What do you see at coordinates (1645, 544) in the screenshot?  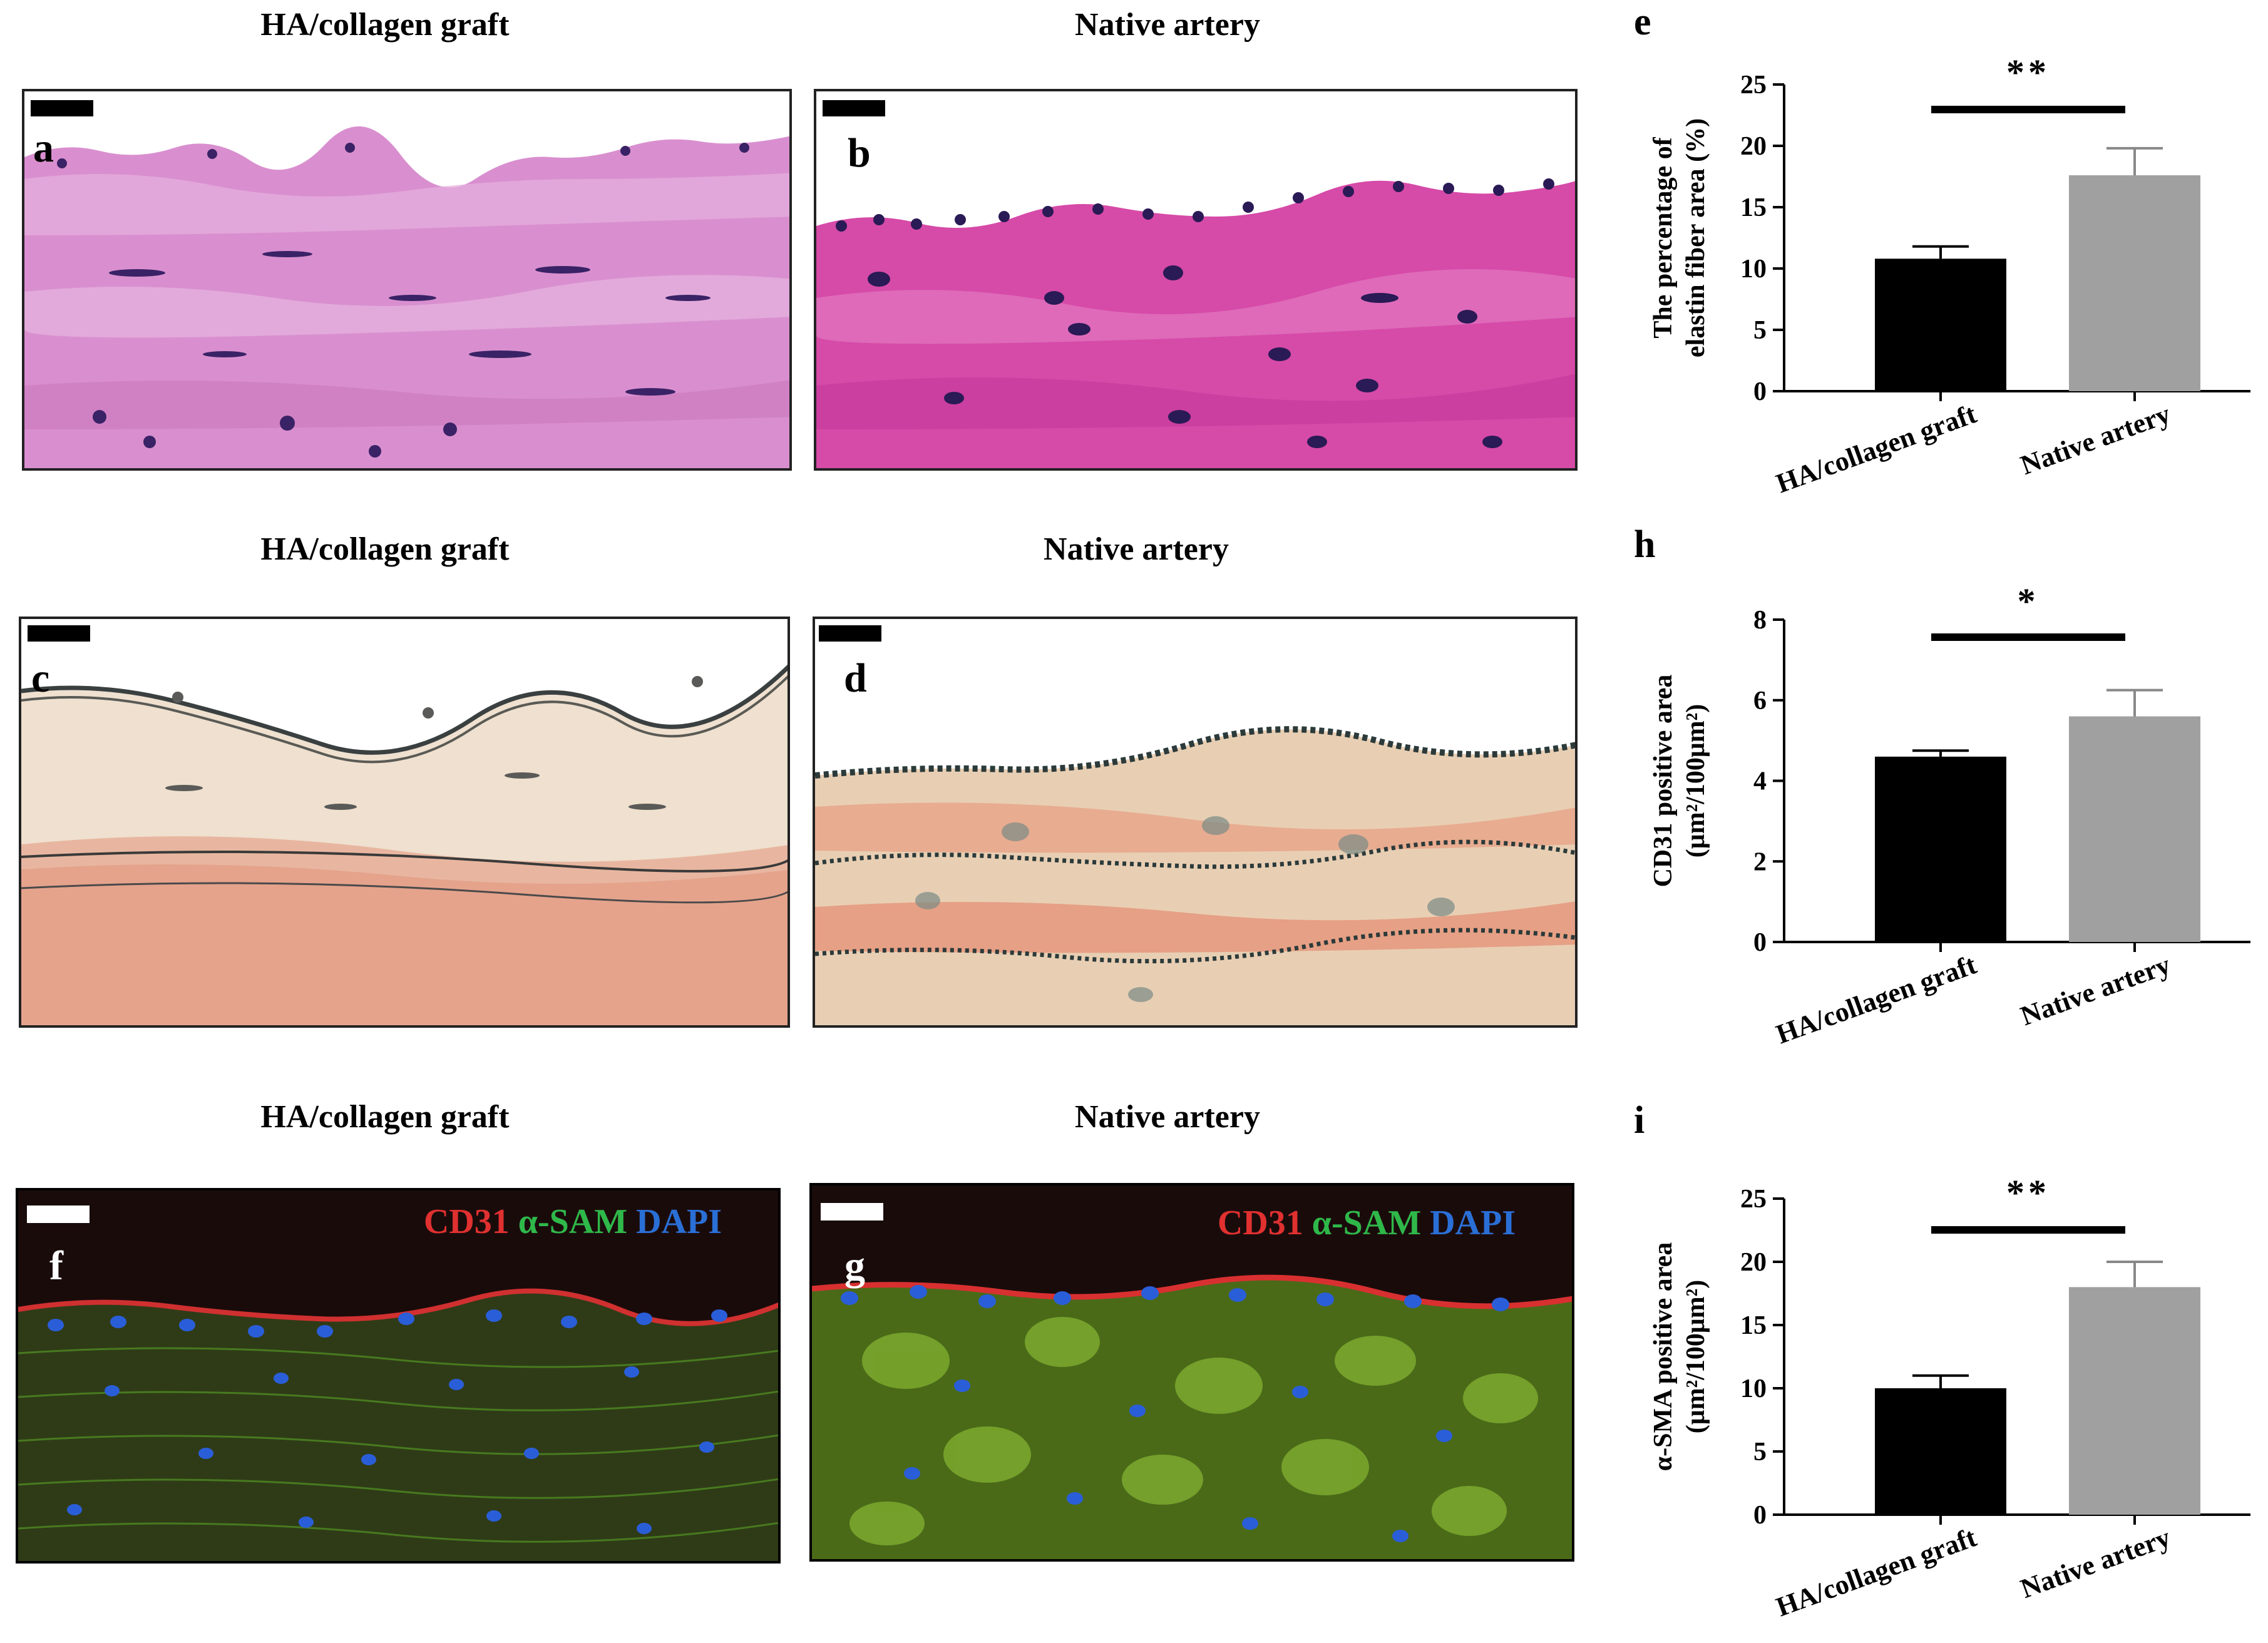 I see `chart-letter-h: h` at bounding box center [1645, 544].